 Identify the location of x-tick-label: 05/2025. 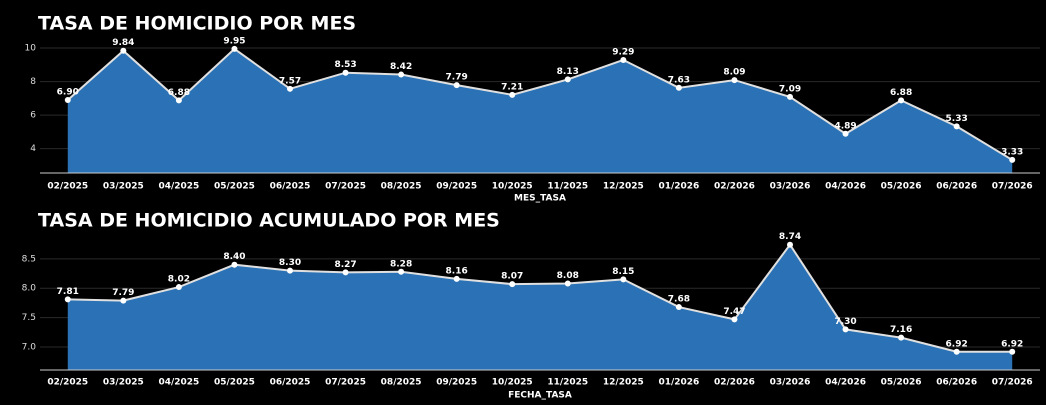
(234, 187).